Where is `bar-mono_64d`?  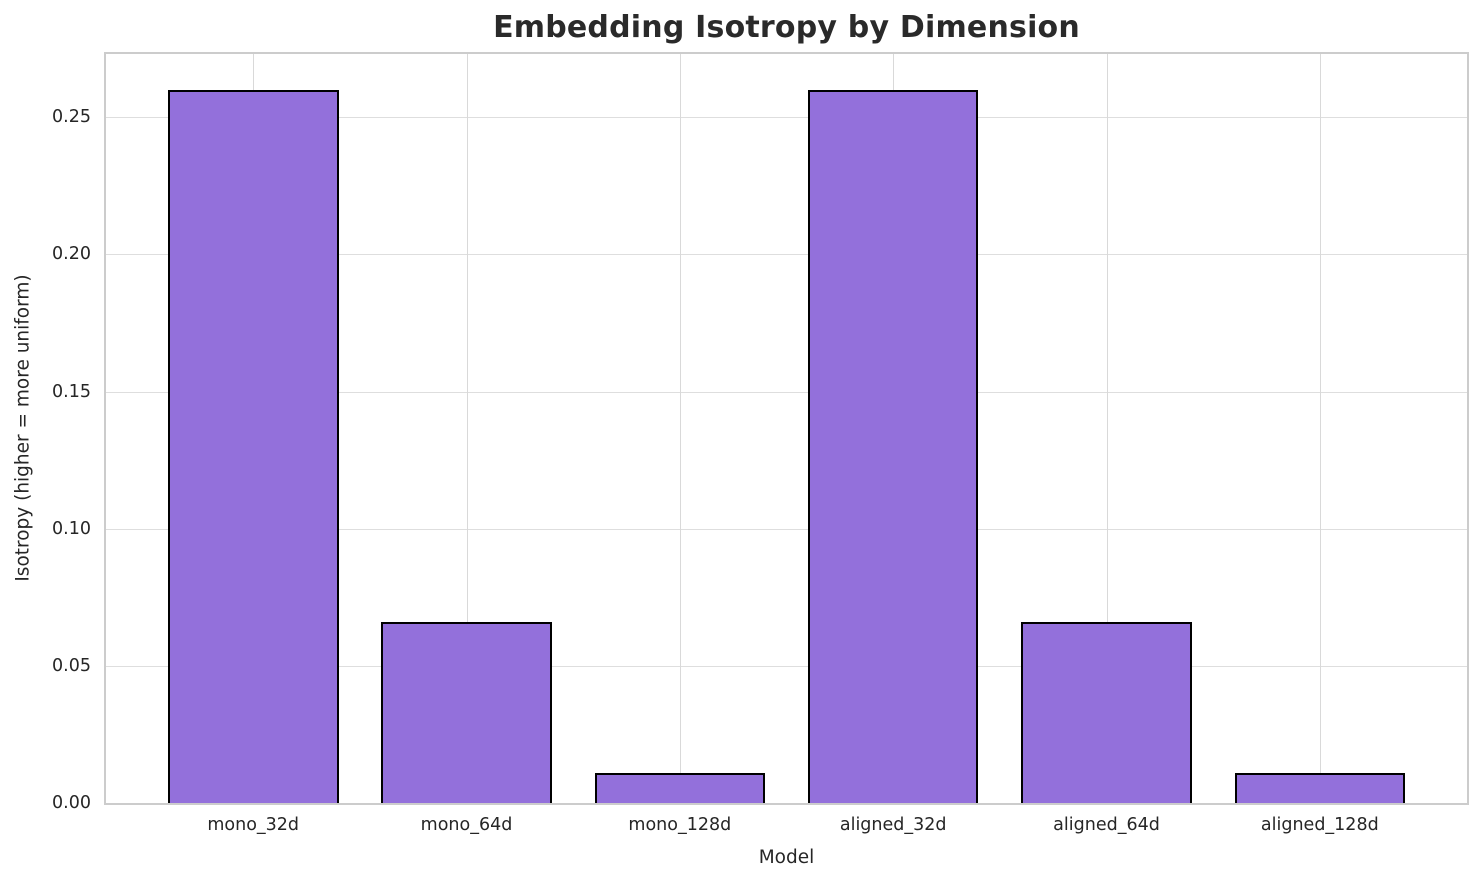
bar-mono_64d is located at coordinates (466, 712).